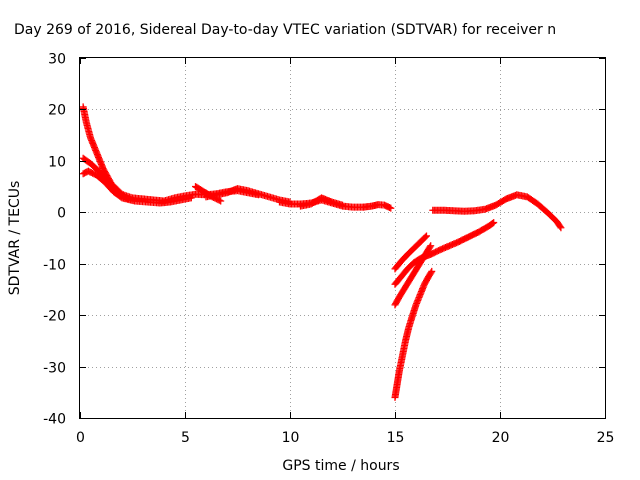  What do you see at coordinates (54, 420) in the screenshot?
I see `y-tick-label: -40` at bounding box center [54, 420].